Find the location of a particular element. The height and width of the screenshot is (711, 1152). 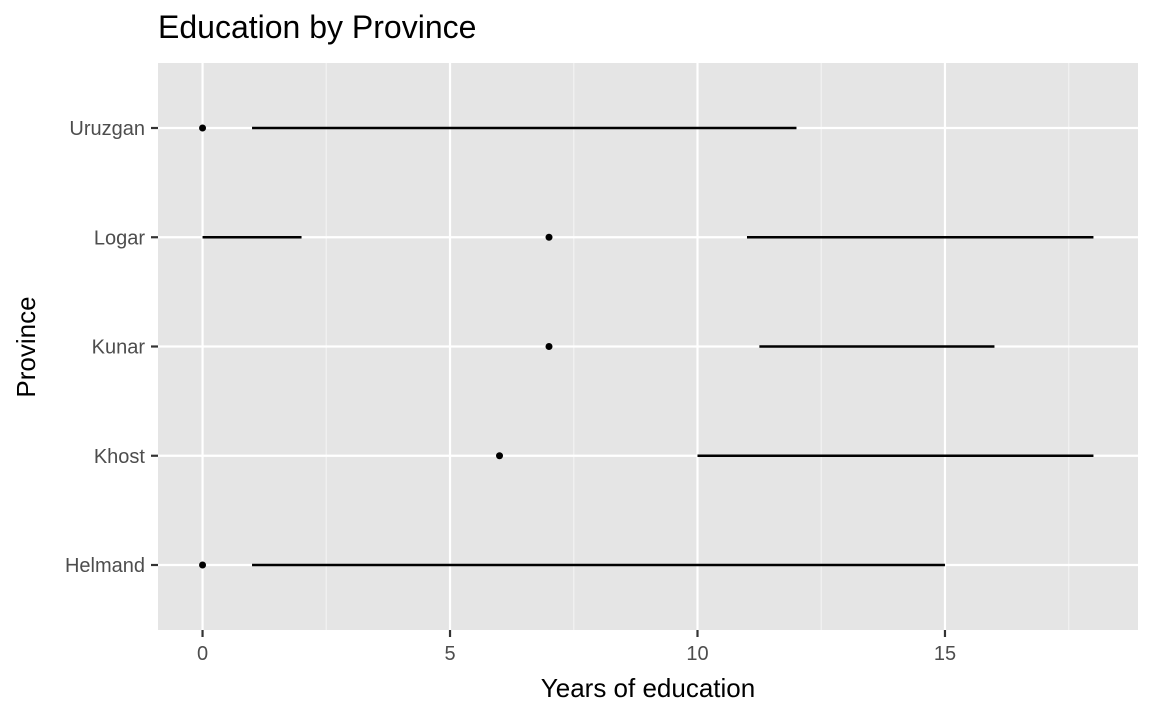

x-tick-label: 5 is located at coordinates (449, 654).